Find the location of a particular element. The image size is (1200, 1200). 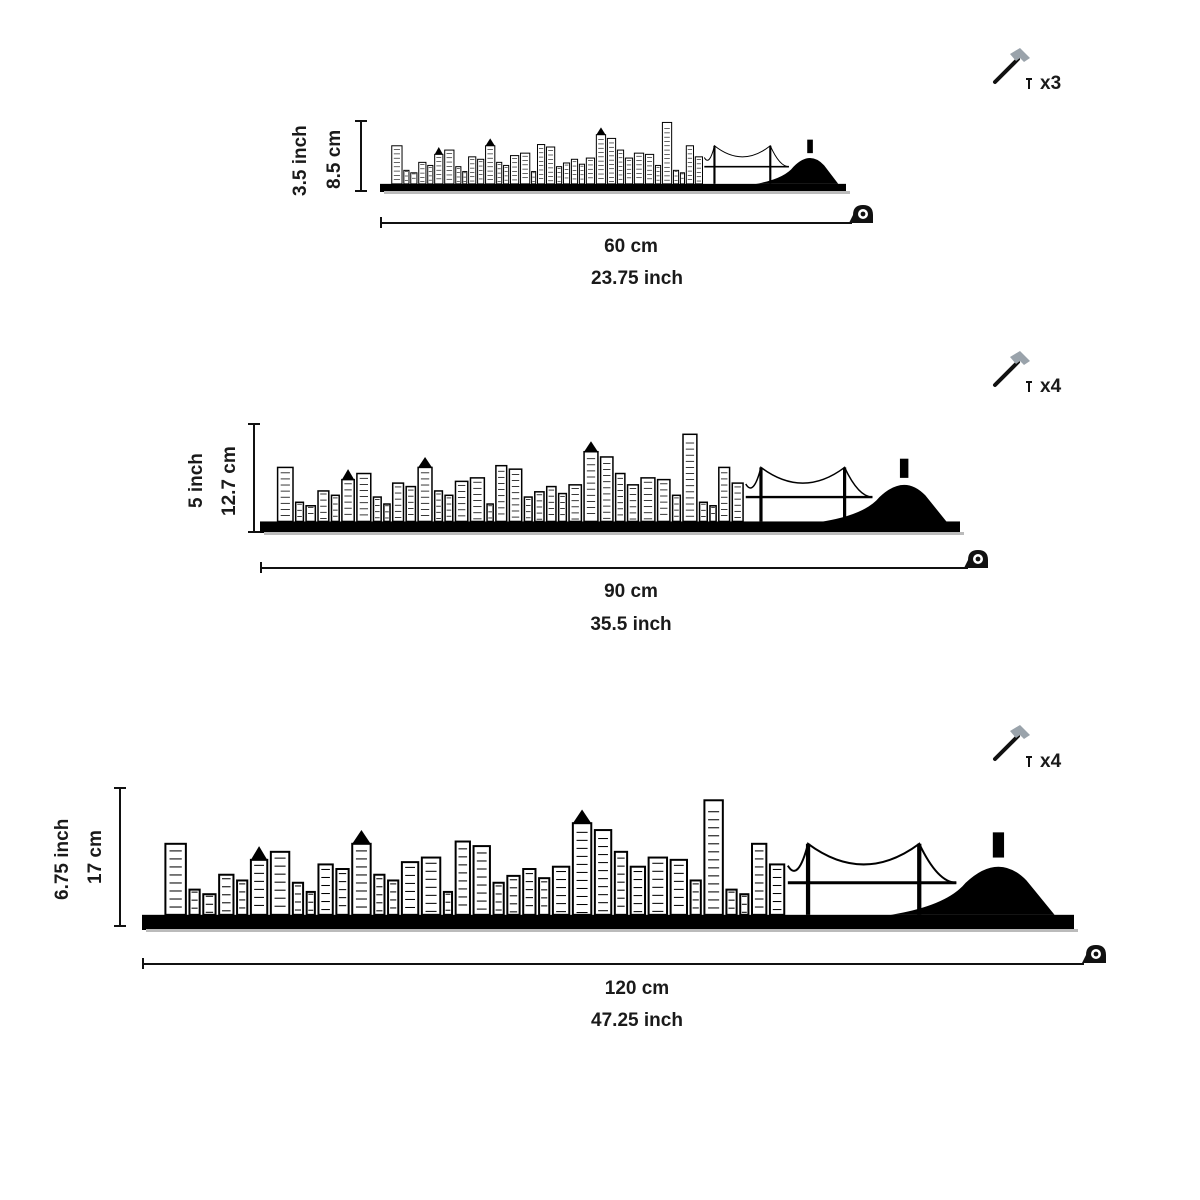

height-cm-label: 8.5 cm is located at coordinates (334, 159).